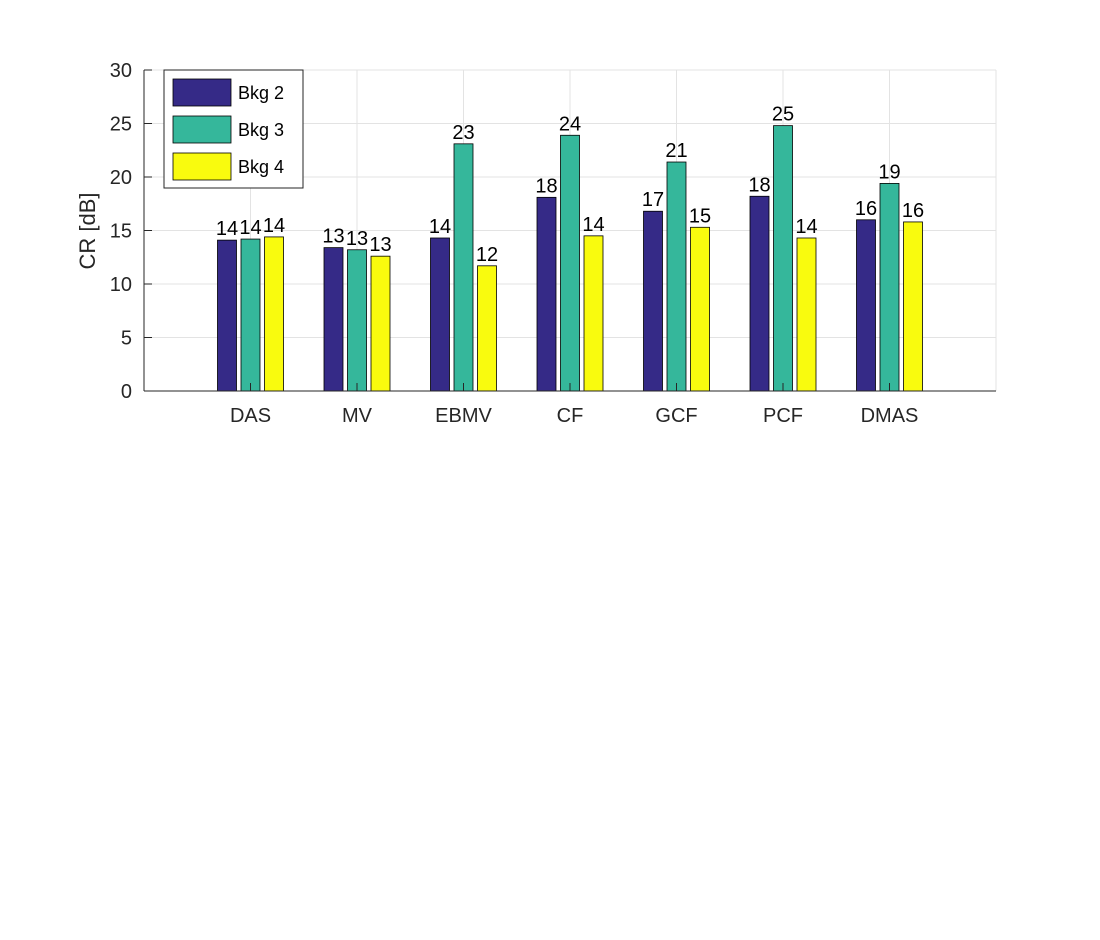  I want to click on data-label: 25, so click(783, 115).